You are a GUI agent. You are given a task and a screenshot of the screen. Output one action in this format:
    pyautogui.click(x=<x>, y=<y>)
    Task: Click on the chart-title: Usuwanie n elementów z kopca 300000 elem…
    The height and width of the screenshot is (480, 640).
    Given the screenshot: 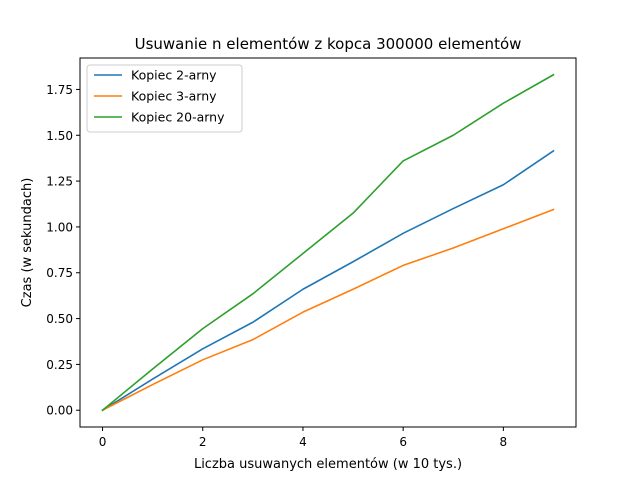 What is the action you would take?
    pyautogui.click(x=328, y=44)
    